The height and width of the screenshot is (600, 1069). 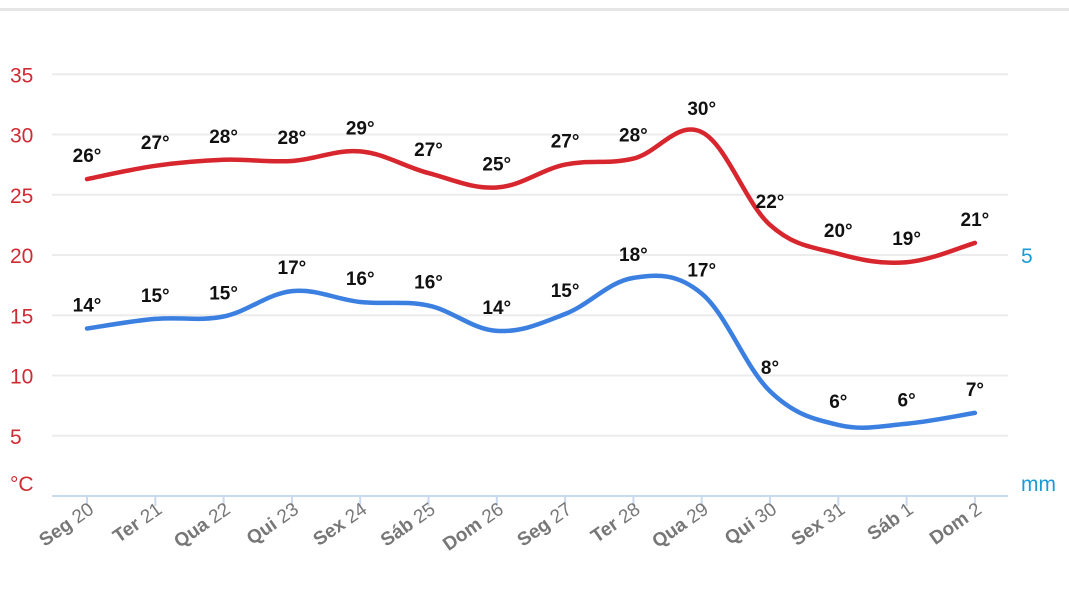 I want to click on min-temp-label: 8°, so click(x=770, y=368).